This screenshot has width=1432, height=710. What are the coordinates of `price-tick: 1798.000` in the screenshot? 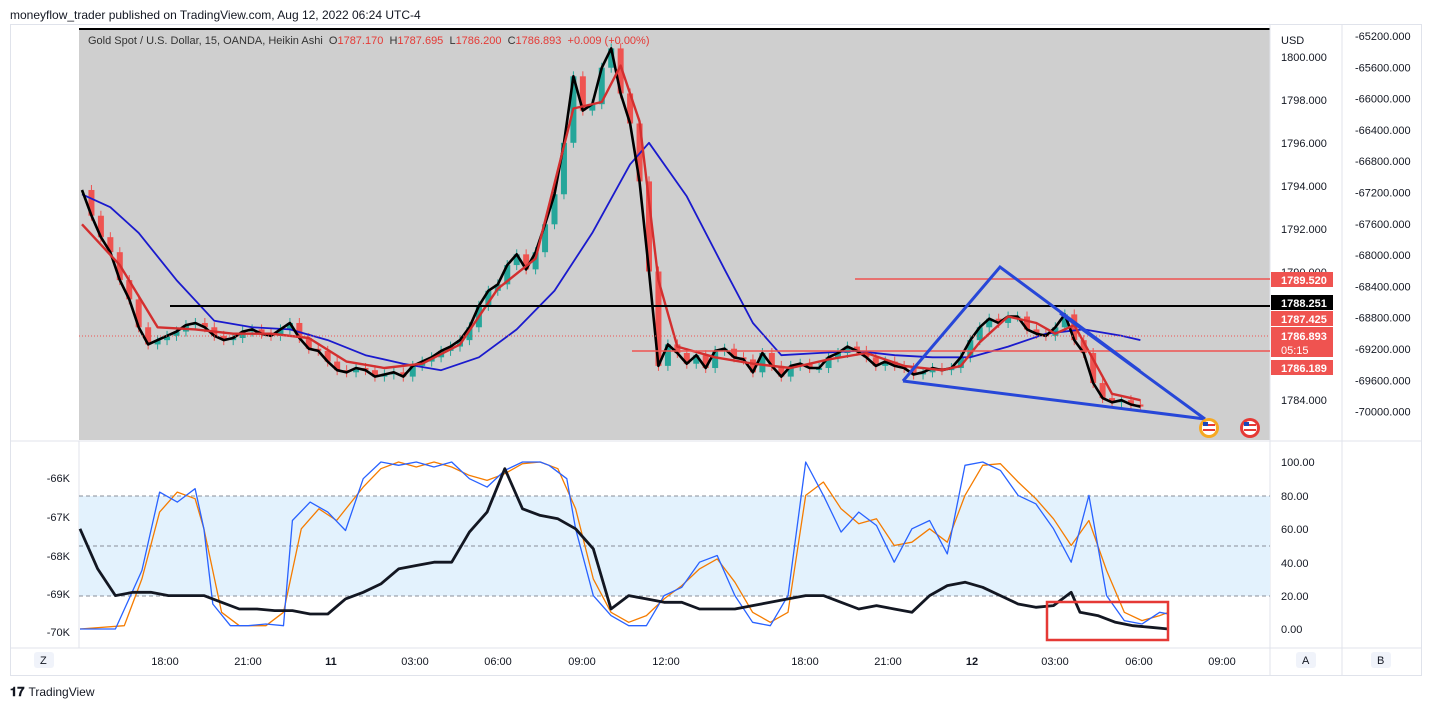 It's located at (1304, 101).